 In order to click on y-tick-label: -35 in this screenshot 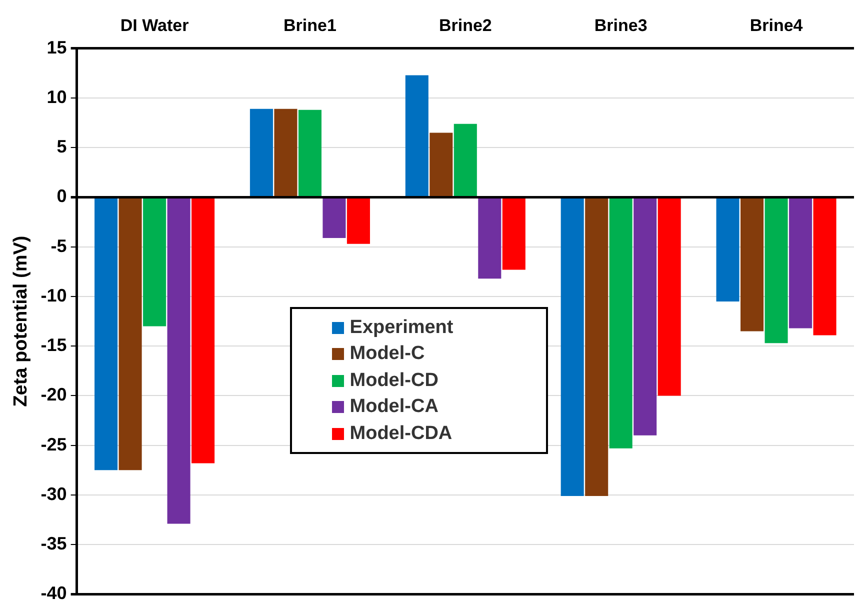, I will do `click(53, 544)`.